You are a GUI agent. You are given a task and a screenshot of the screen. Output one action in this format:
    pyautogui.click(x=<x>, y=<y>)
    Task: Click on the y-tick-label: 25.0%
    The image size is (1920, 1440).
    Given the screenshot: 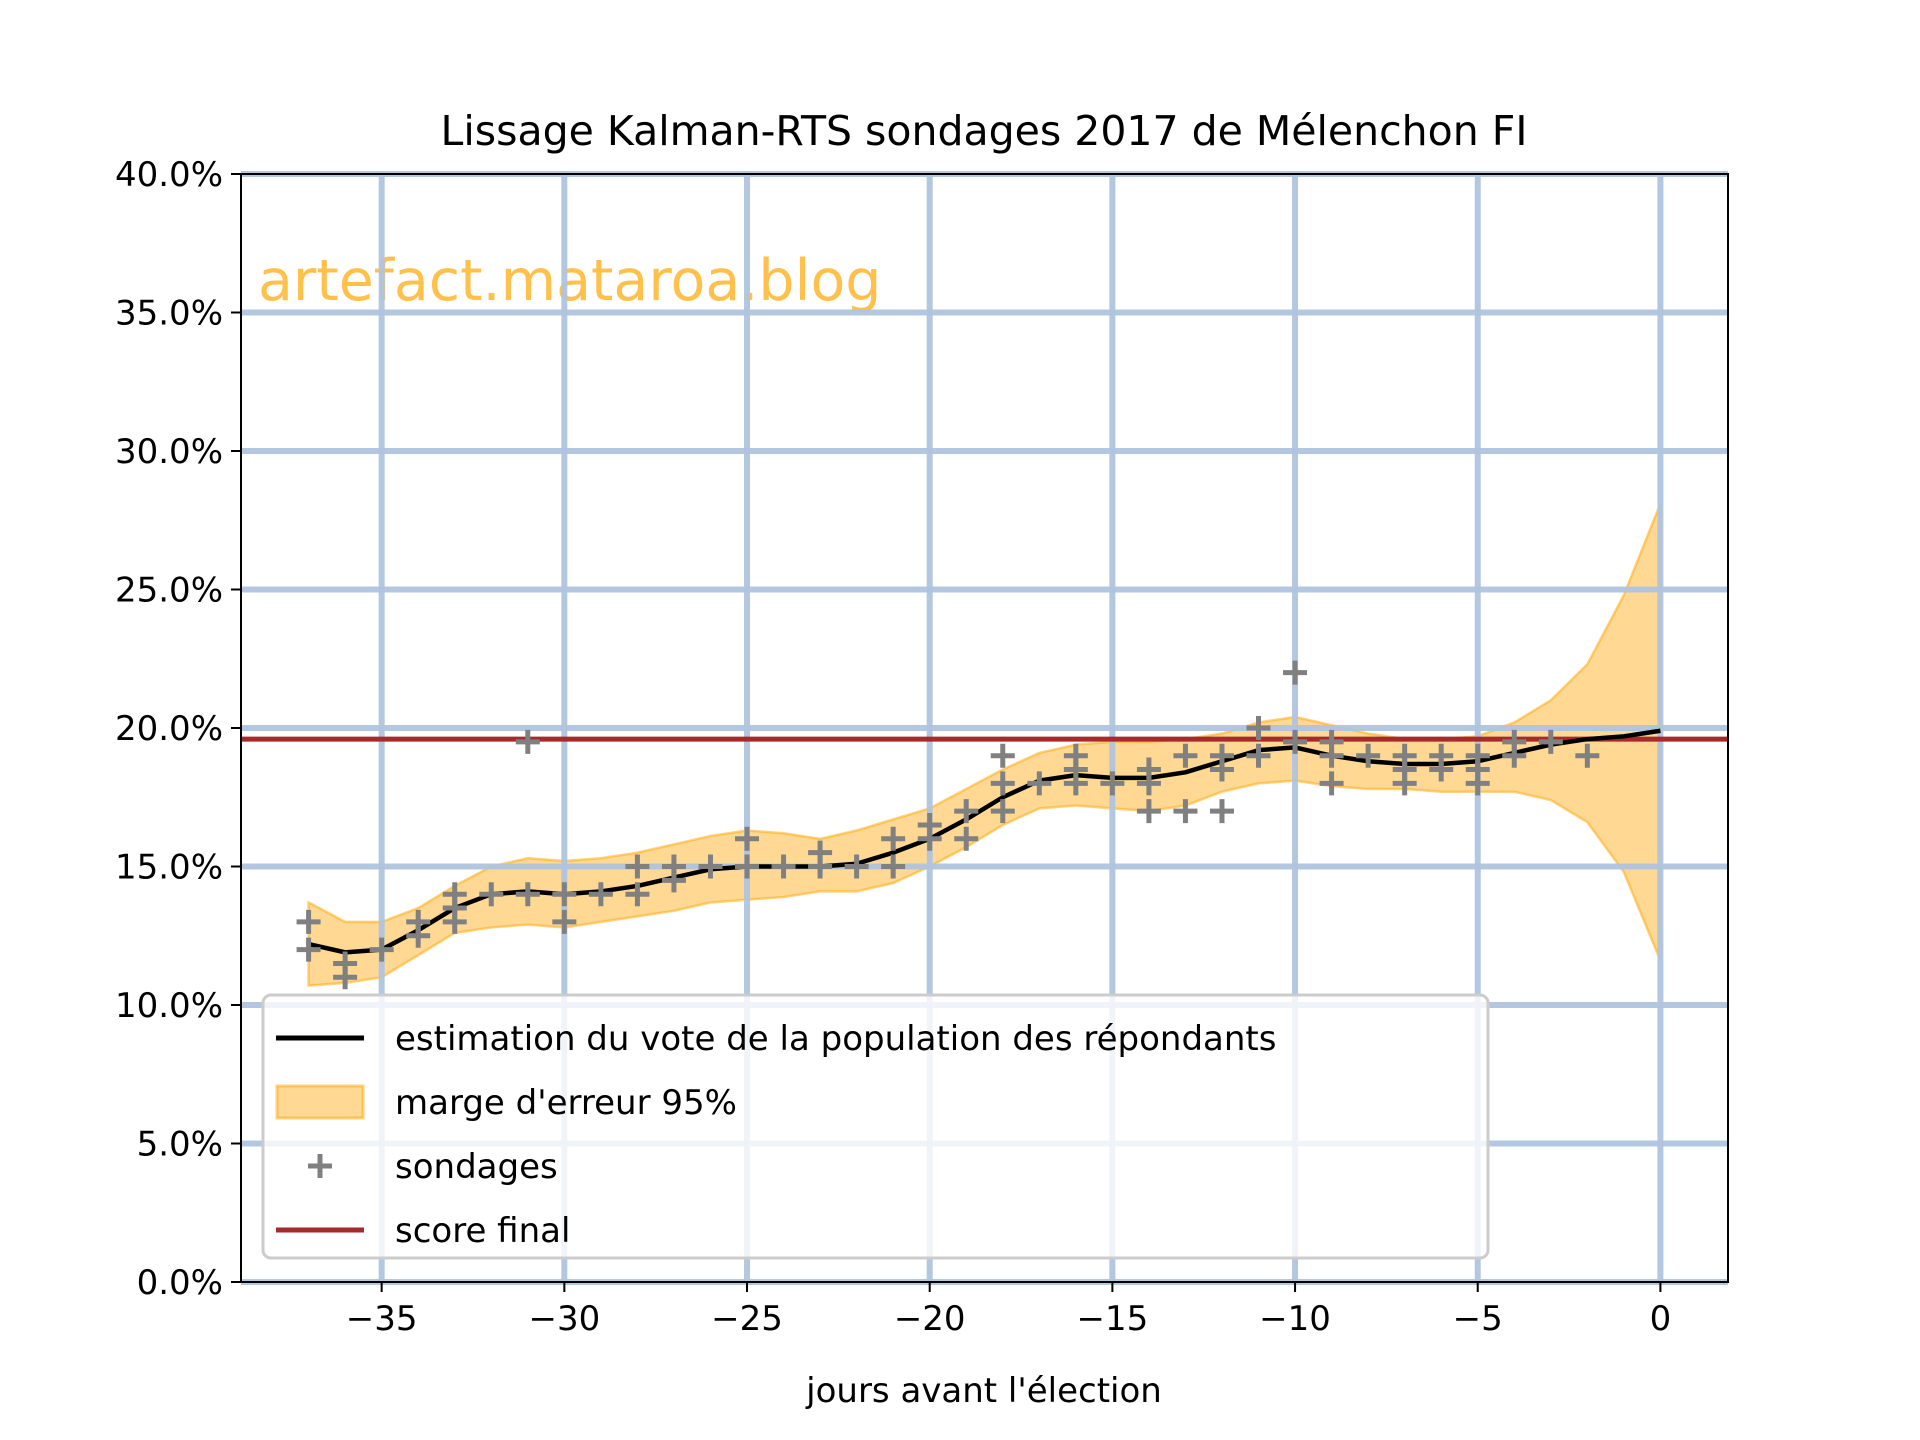 What is the action you would take?
    pyautogui.click(x=169, y=591)
    